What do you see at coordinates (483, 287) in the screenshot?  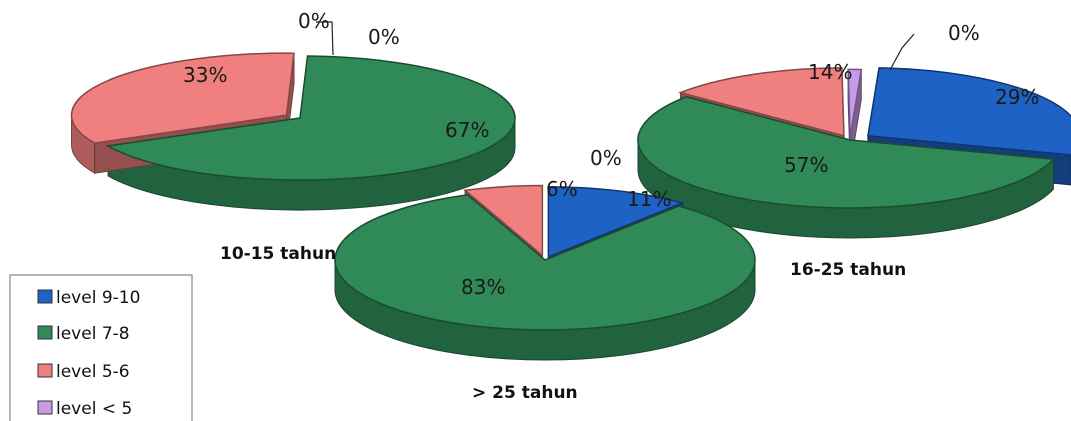 I see `data-label-level-7-8: 83%` at bounding box center [483, 287].